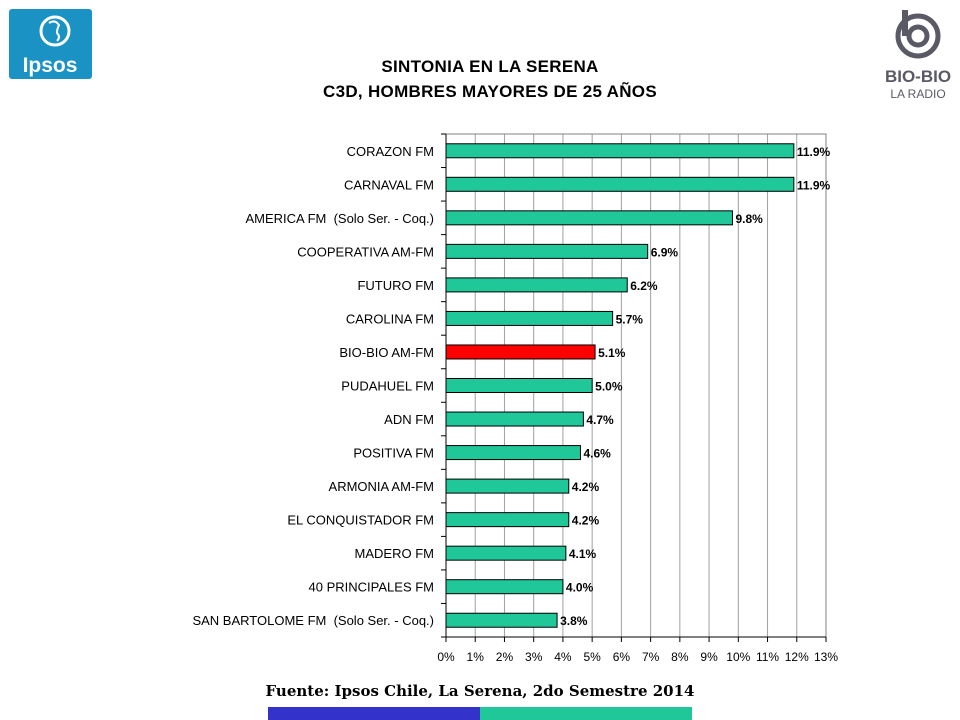 This screenshot has height=720, width=960. Describe the element at coordinates (374, 713) in the screenshot. I see `bottom-band-blue` at that location.